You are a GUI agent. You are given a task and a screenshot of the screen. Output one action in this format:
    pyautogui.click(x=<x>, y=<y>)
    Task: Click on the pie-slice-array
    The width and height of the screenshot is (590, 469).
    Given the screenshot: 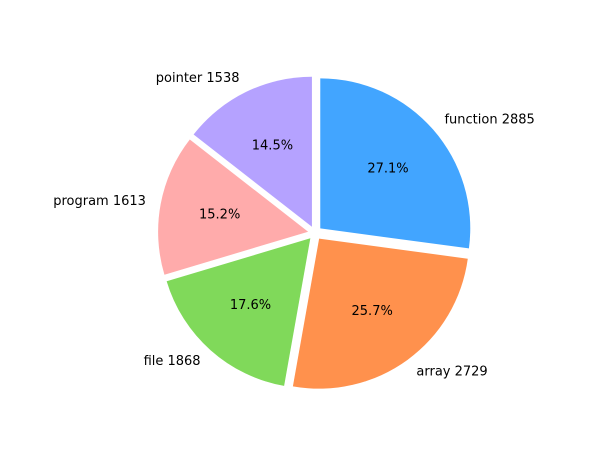 What is the action you would take?
    pyautogui.click(x=380, y=313)
    